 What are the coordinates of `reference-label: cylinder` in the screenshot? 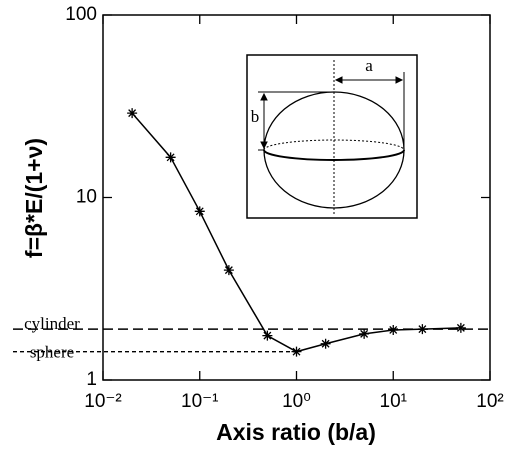 It's located at (52, 323).